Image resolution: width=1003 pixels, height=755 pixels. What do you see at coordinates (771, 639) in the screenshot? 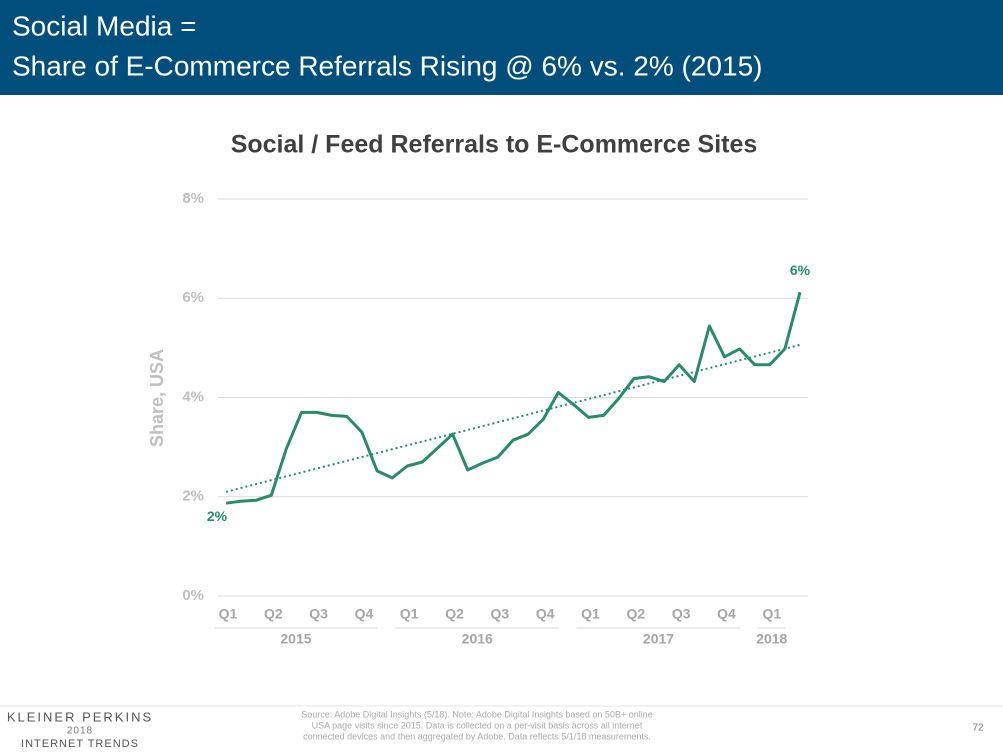
I see `year-label: 2018` at bounding box center [771, 639].